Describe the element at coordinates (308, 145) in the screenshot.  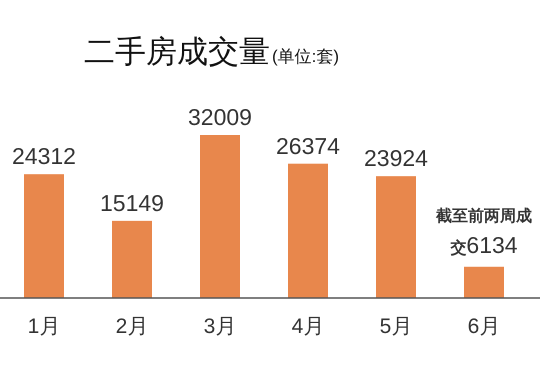
I see `data-label: 26374` at that location.